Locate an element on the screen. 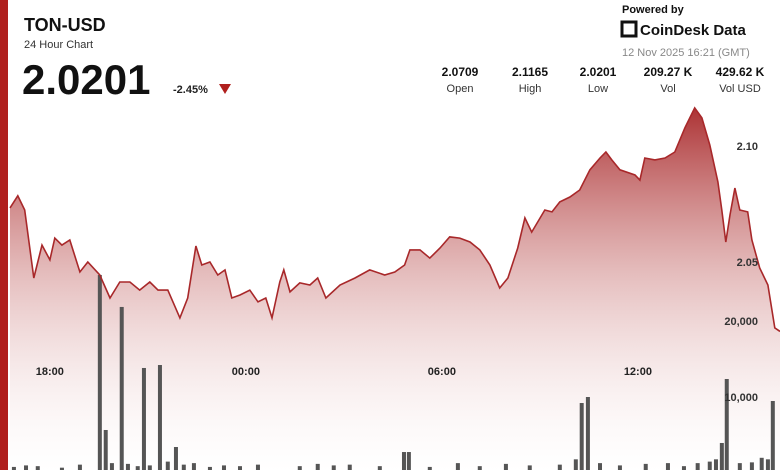  brand: CoinDesk Data is located at coordinates (693, 30).